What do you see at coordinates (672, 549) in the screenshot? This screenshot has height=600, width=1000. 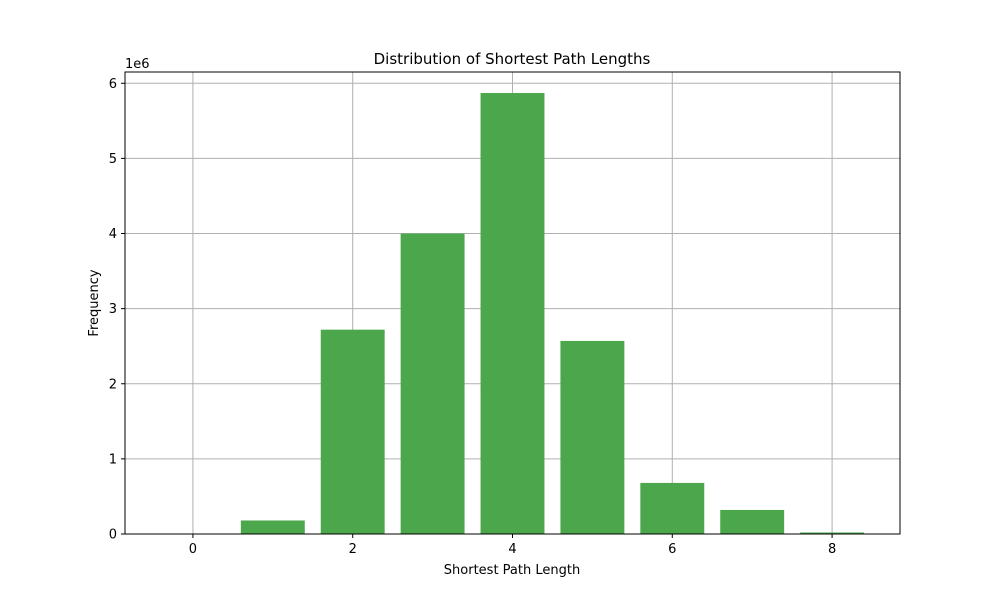 I see `x-tick-label: 6` at bounding box center [672, 549].